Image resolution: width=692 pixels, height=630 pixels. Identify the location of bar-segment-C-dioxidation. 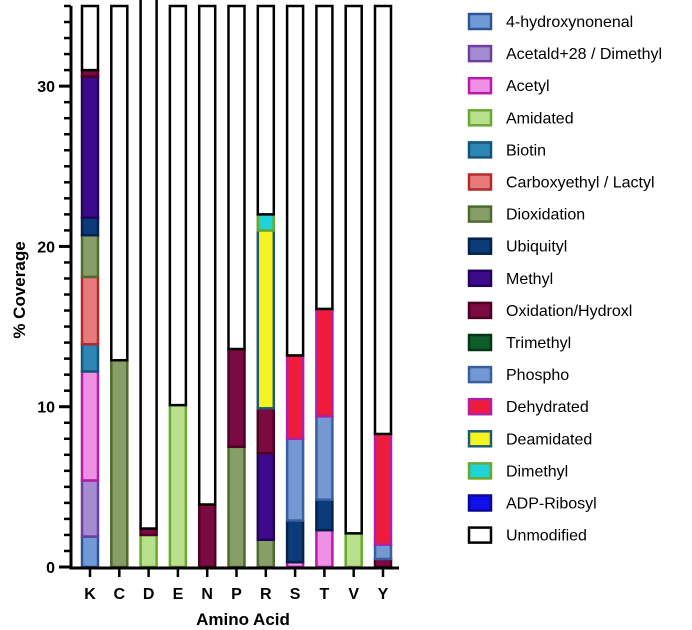
(119, 463).